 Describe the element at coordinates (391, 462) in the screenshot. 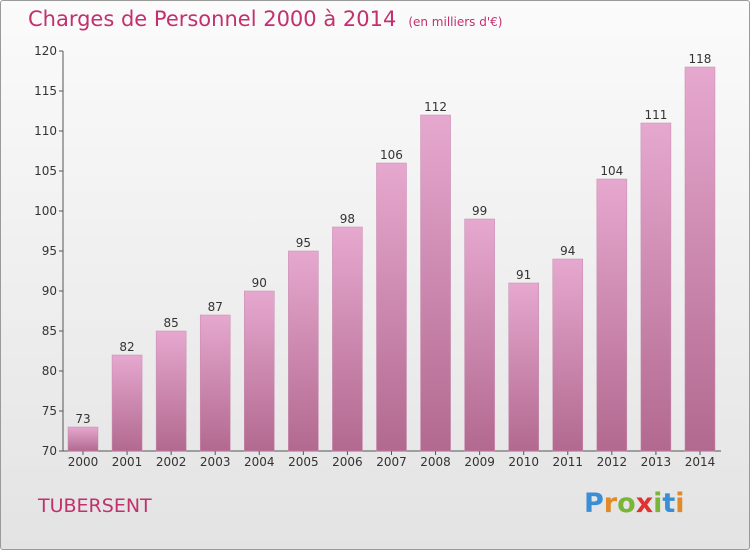

I see `x-tick-label: 2007` at that location.